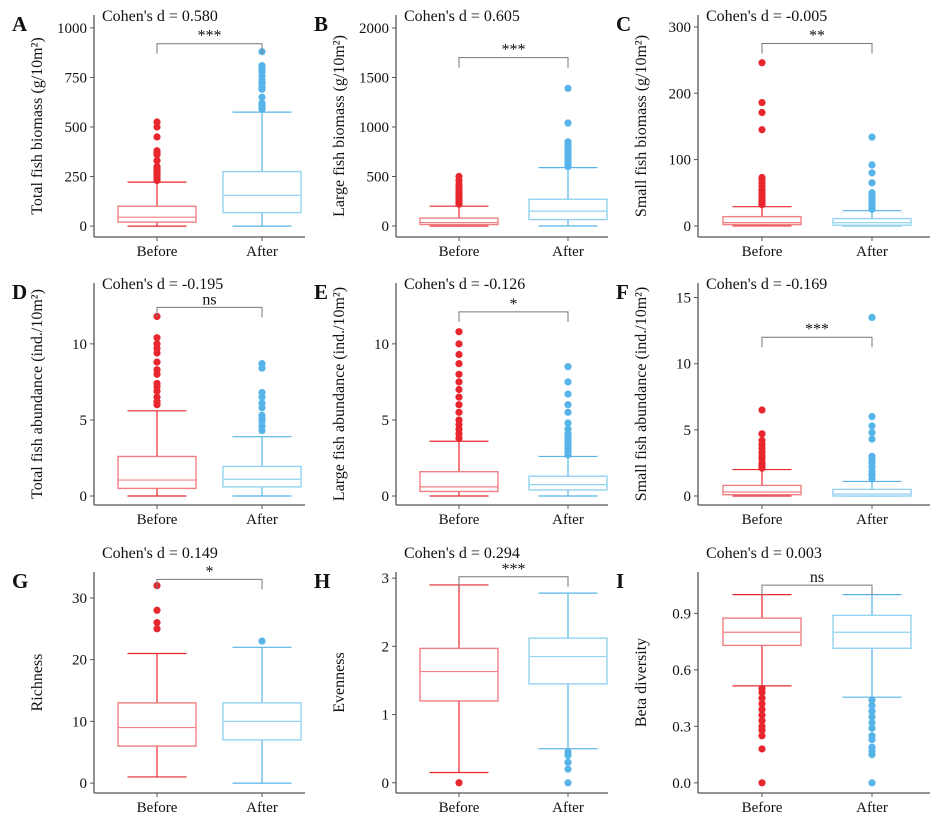  What do you see at coordinates (764, 553) in the screenshot?
I see `cohens-d-label: Cohen's d = 0.003` at bounding box center [764, 553].